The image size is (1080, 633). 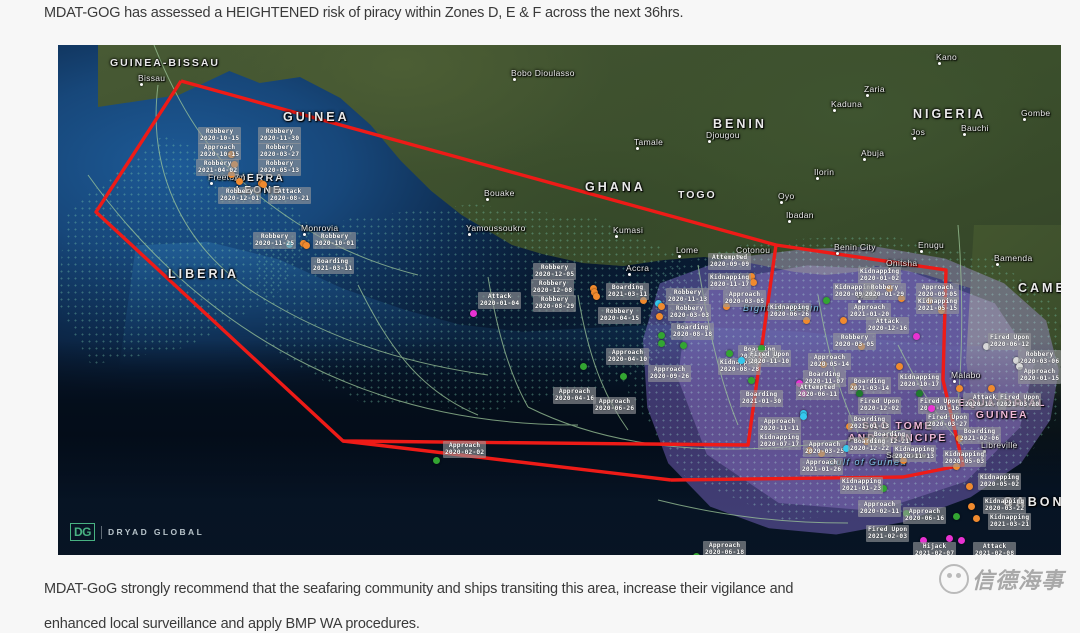 I want to click on incident-label: Robbery 2020-03-05, so click(x=855, y=341).